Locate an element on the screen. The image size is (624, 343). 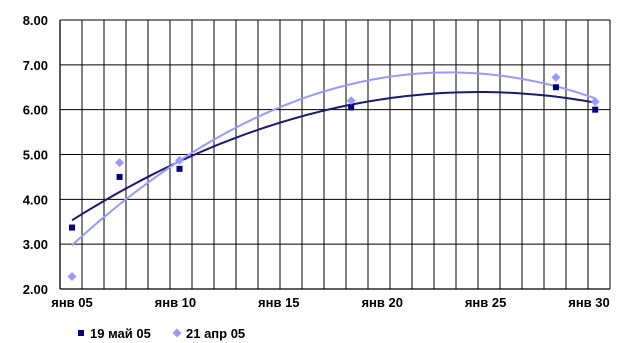
x-tick-label: янв 20 is located at coordinates (382, 302).